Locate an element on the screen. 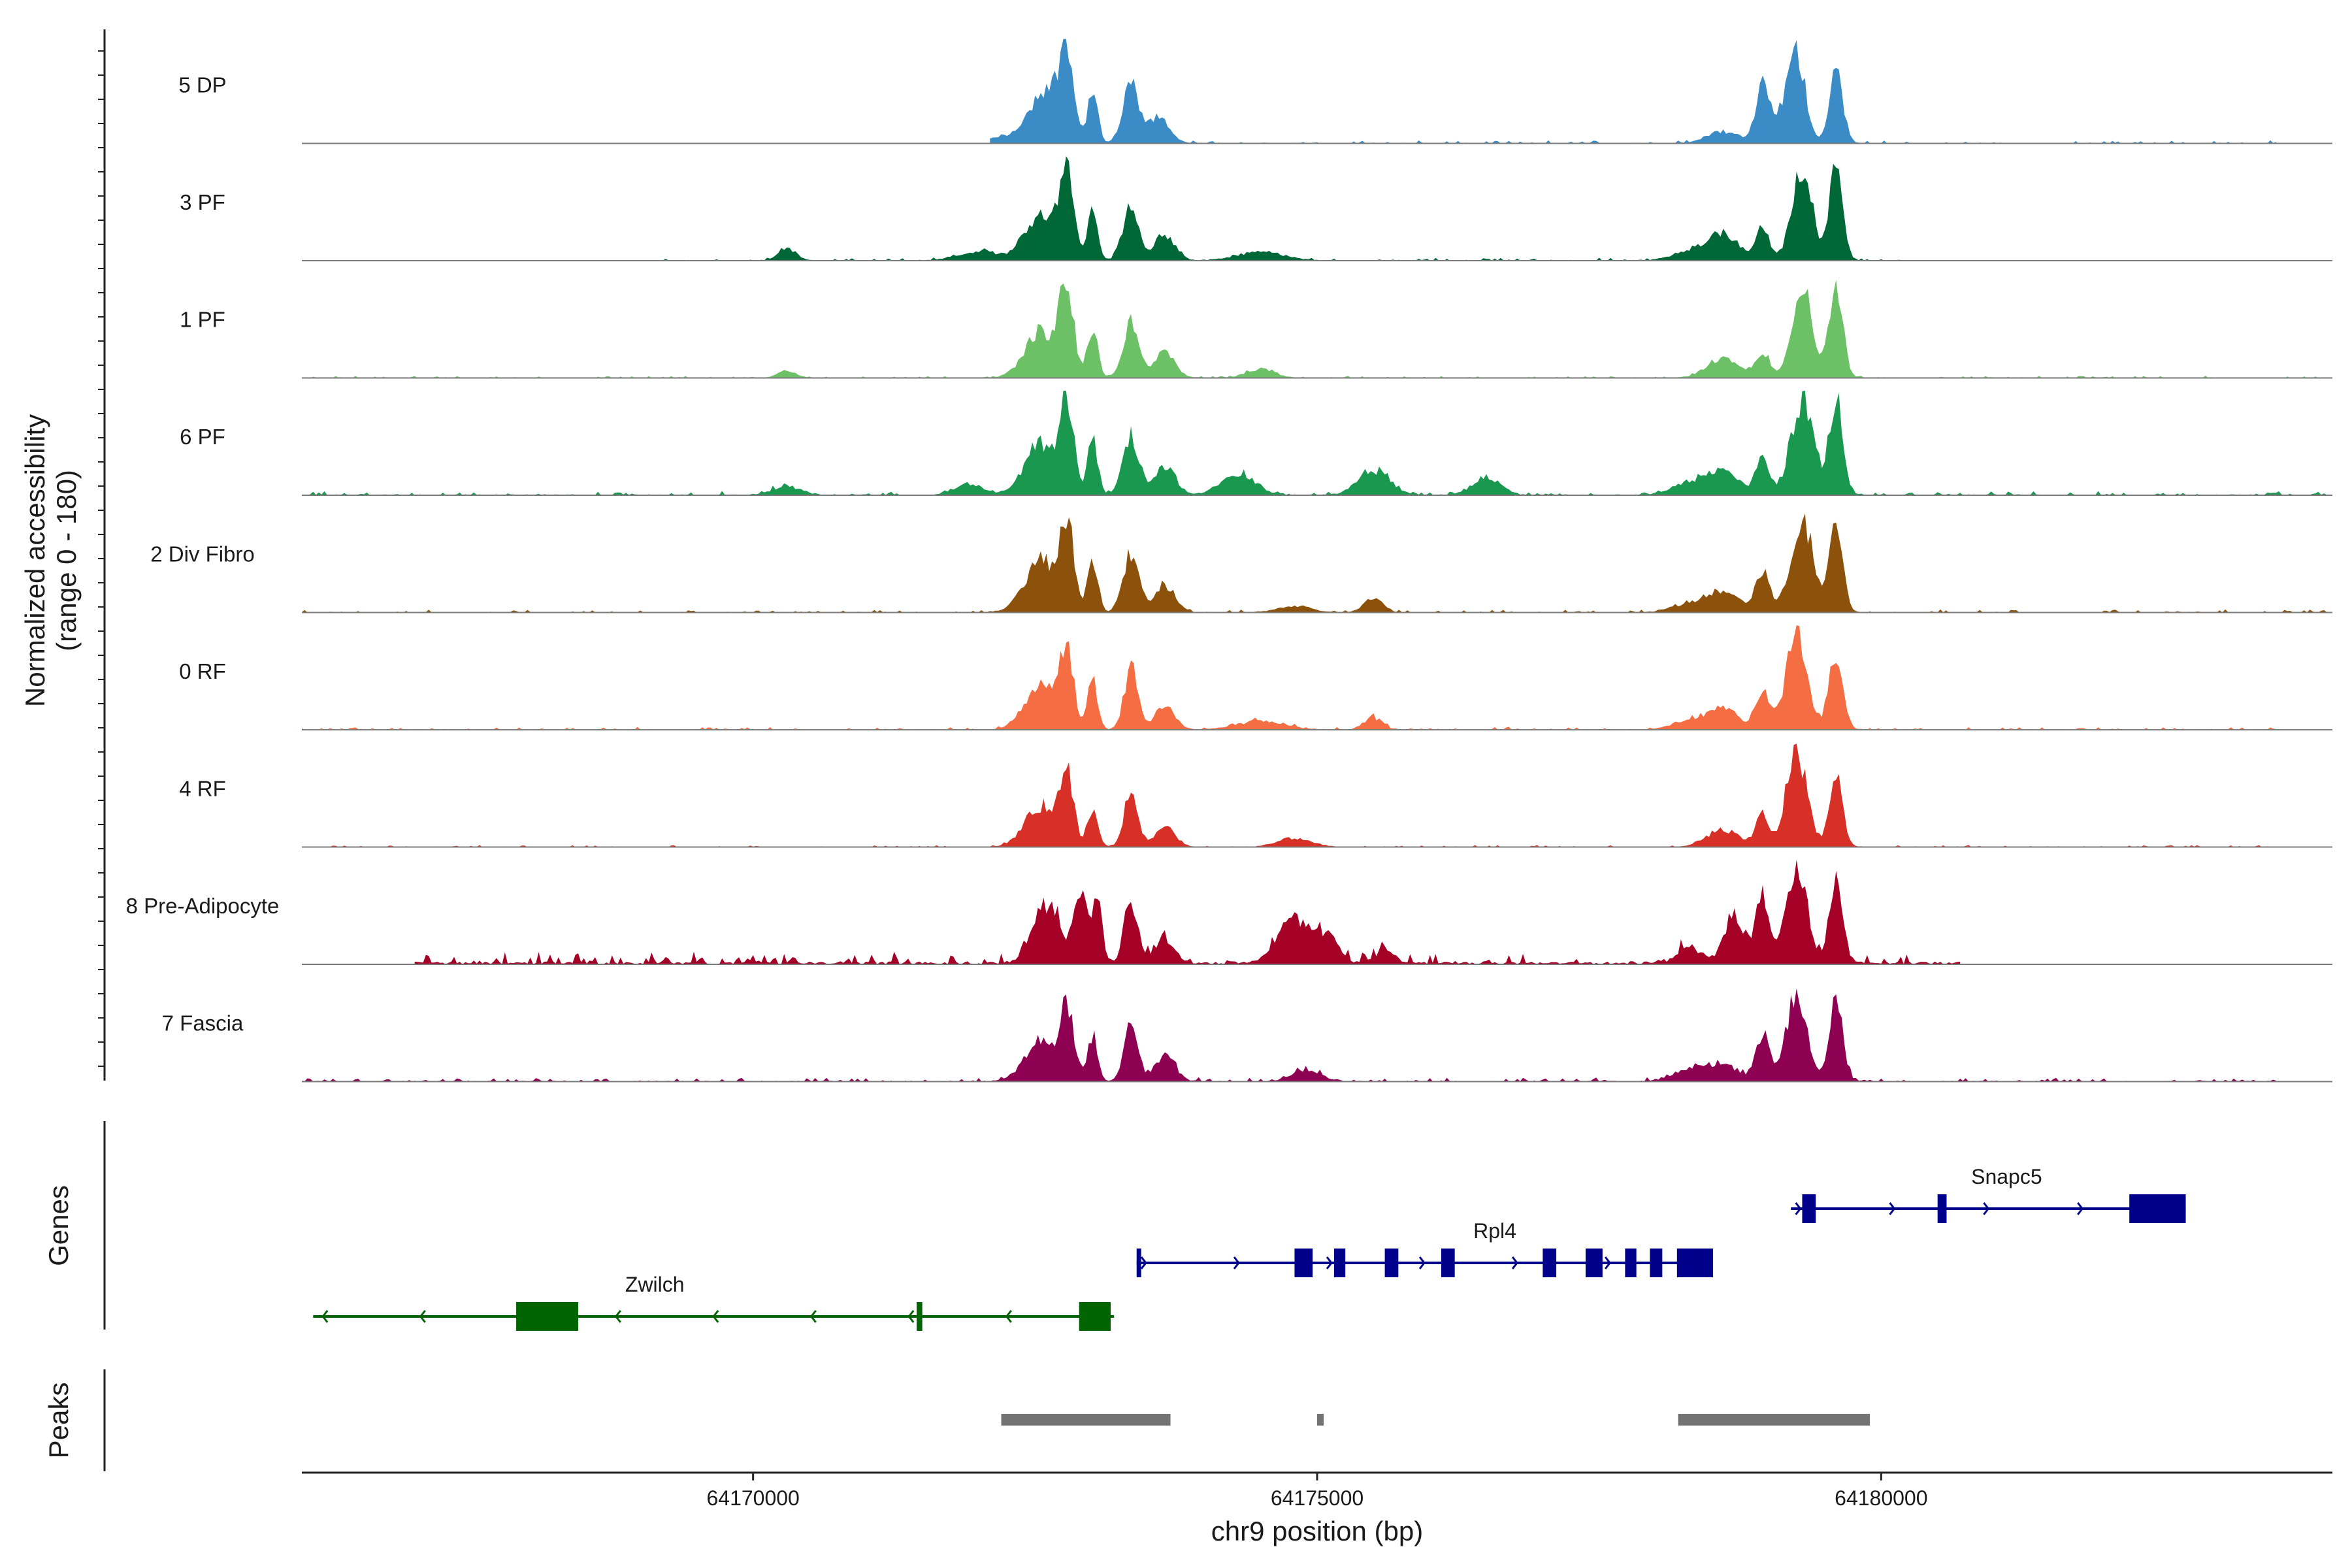 Image resolution: width=2352 pixels, height=1568 pixels. track-1-pf: 1 PF is located at coordinates (1256, 329).